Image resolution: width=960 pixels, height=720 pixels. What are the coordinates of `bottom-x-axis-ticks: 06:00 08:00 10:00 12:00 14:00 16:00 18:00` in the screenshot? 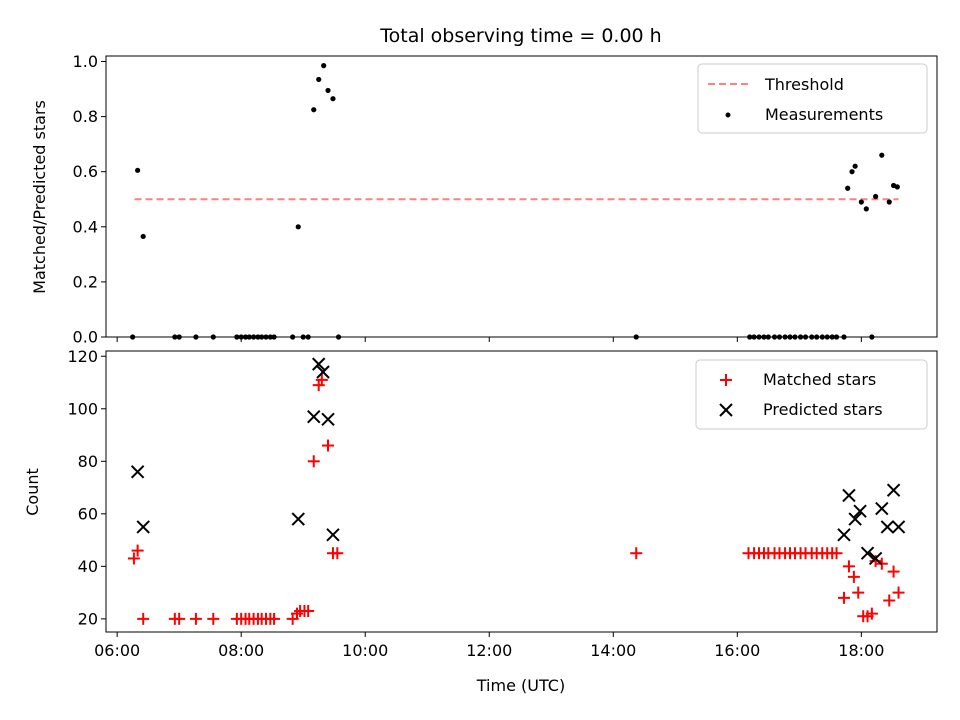 It's located at (489, 646).